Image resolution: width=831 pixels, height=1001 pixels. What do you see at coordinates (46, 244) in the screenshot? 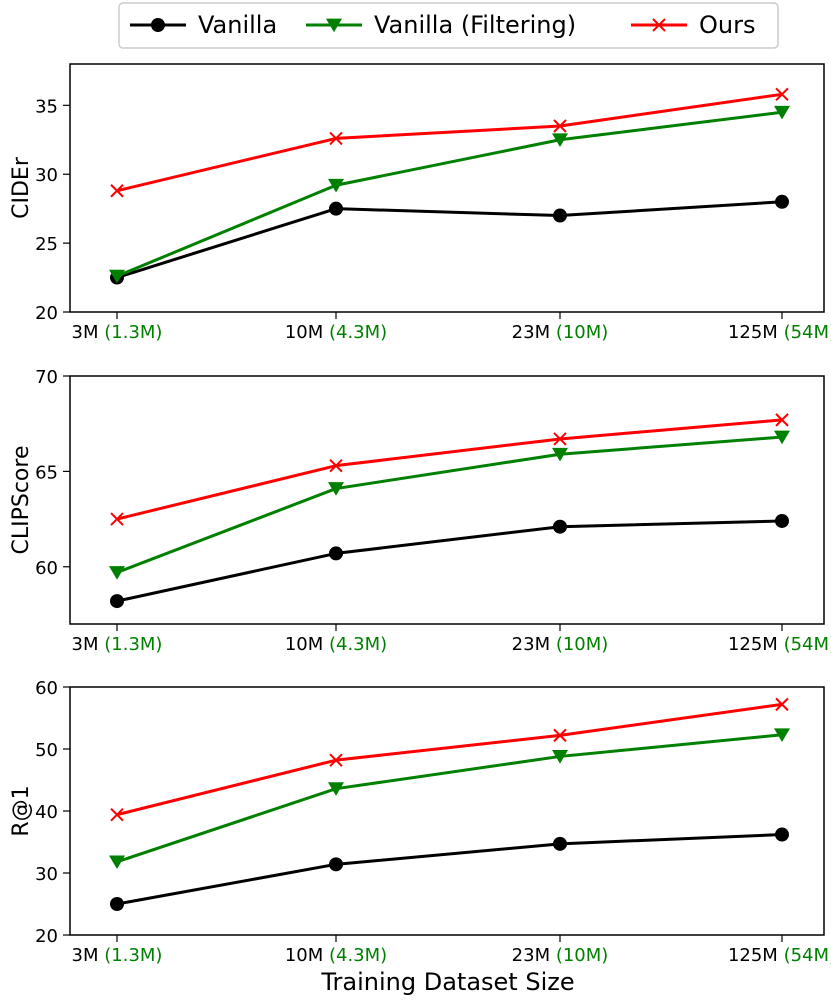
I see `y-tick-label: 25` at bounding box center [46, 244].